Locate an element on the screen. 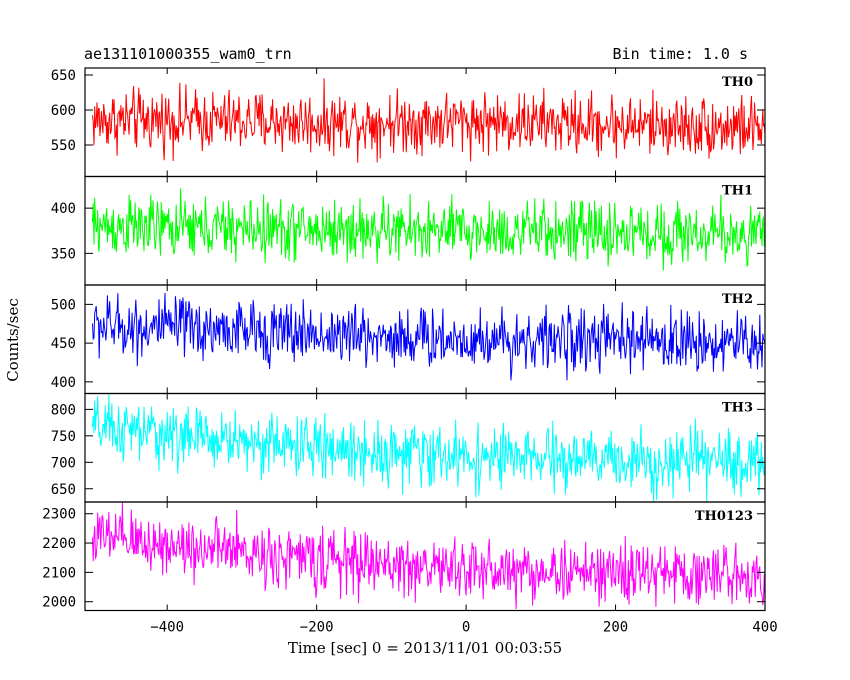  x-tick-label: 200 is located at coordinates (615, 628).